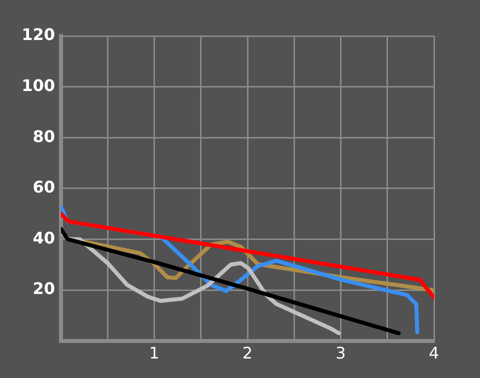 The image size is (480, 378). Describe the element at coordinates (43, 187) in the screenshot. I see `y-tick-label: 60` at that location.